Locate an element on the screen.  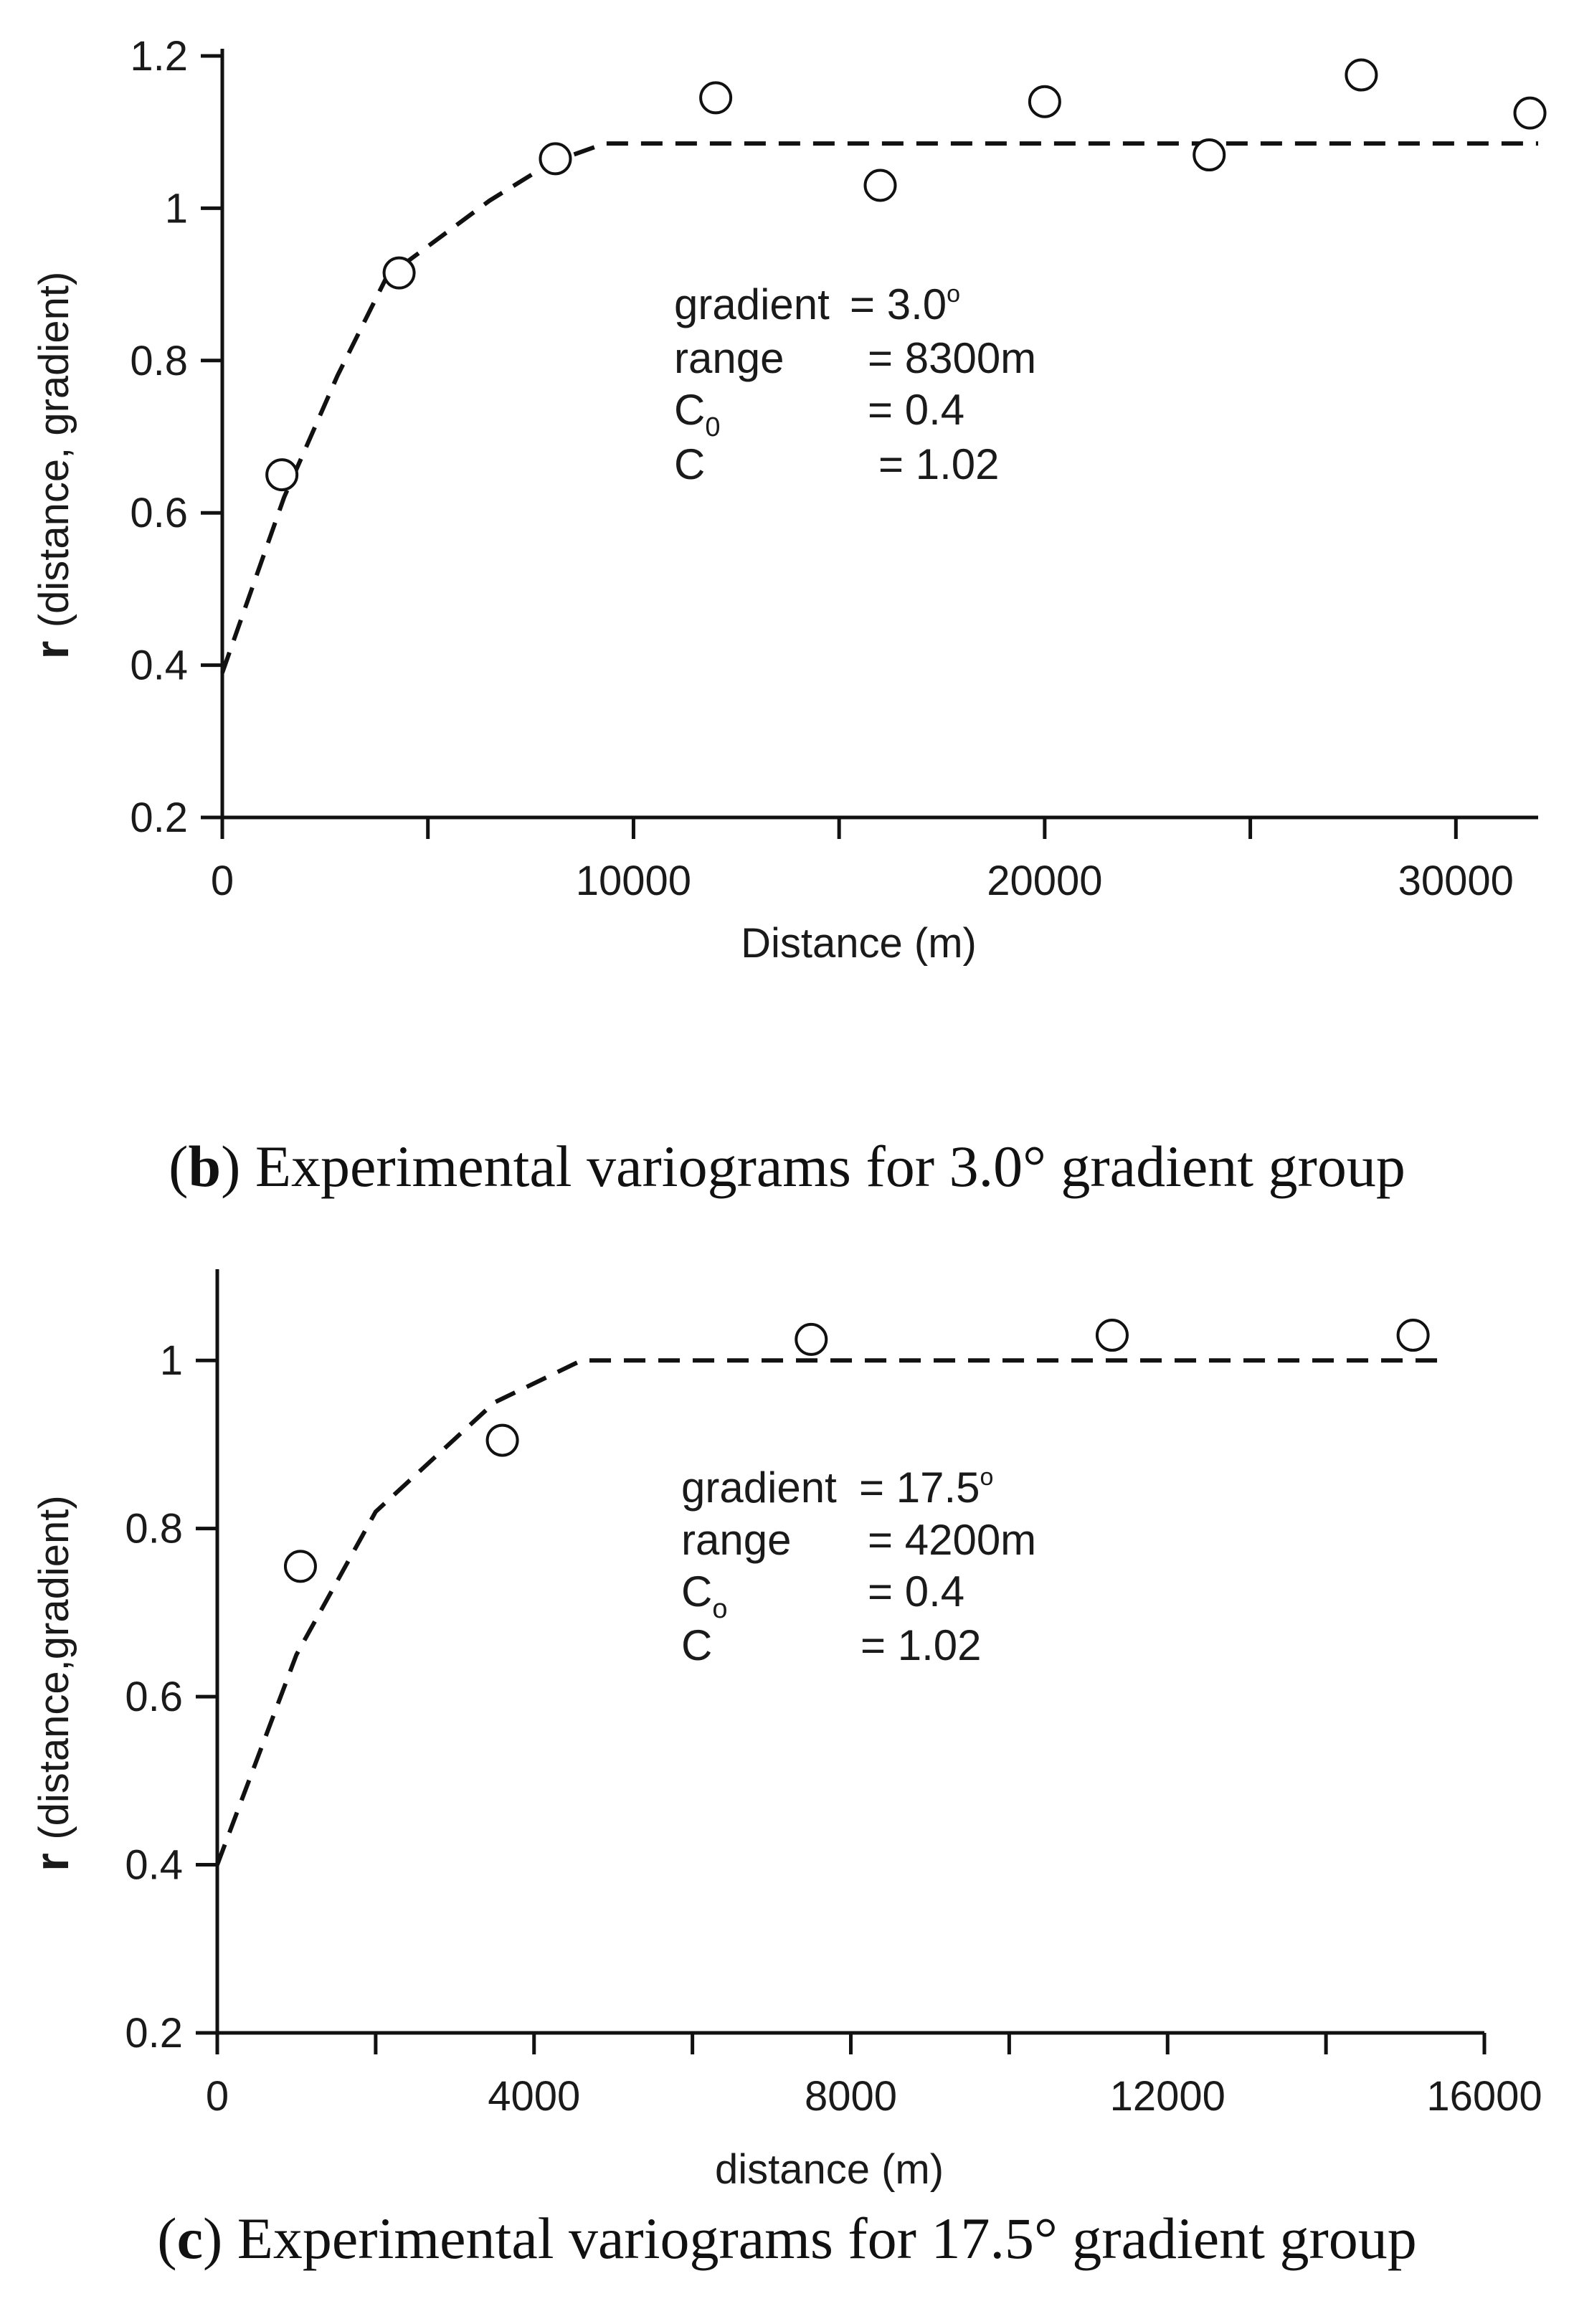
c1-y-tick-label: 0.2 is located at coordinates (154, 2033).